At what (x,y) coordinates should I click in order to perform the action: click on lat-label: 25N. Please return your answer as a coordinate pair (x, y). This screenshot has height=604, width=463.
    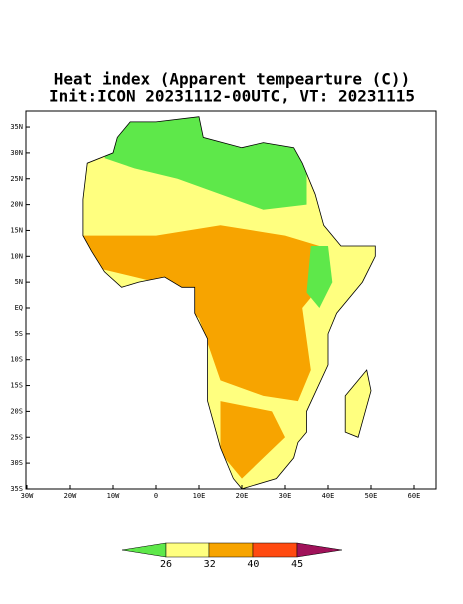
    Looking at the image, I should click on (16, 179).